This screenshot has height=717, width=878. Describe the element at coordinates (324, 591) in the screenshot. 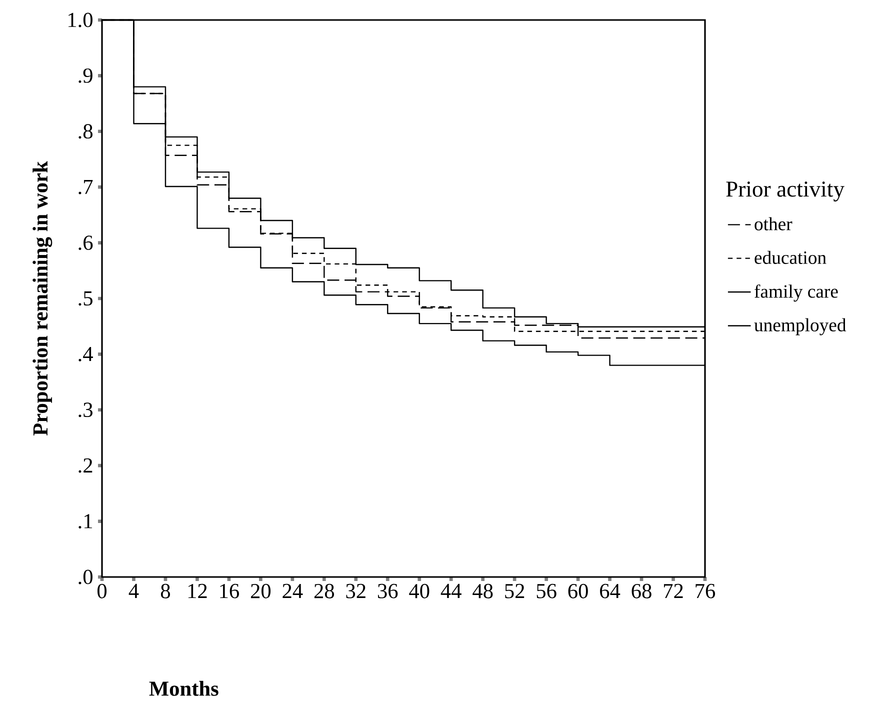

I see `x-tick-label: 28` at that location.